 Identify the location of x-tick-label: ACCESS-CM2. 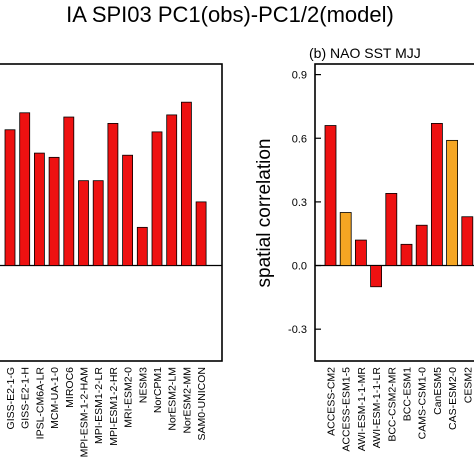
(332, 401).